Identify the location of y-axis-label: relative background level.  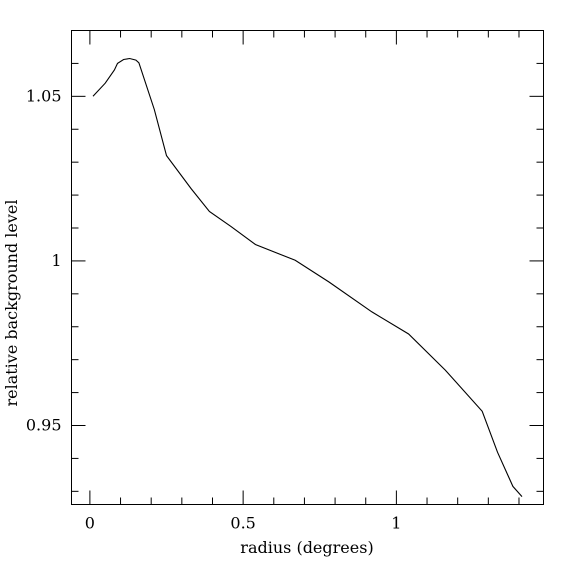
(11, 302).